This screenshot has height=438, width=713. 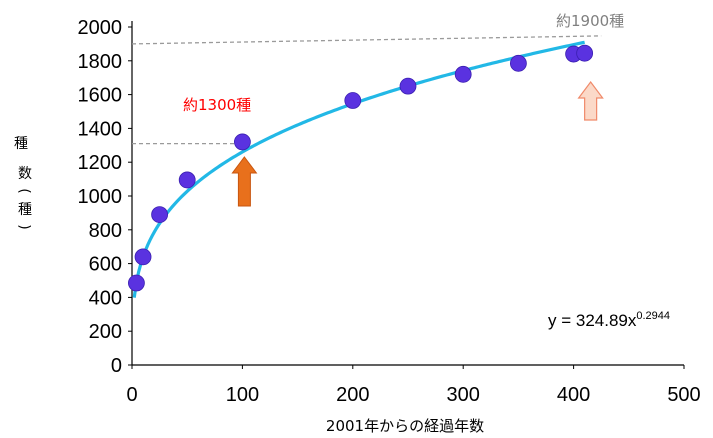 What do you see at coordinates (242, 395) in the screenshot?
I see `x-tick-label: 100` at bounding box center [242, 395].